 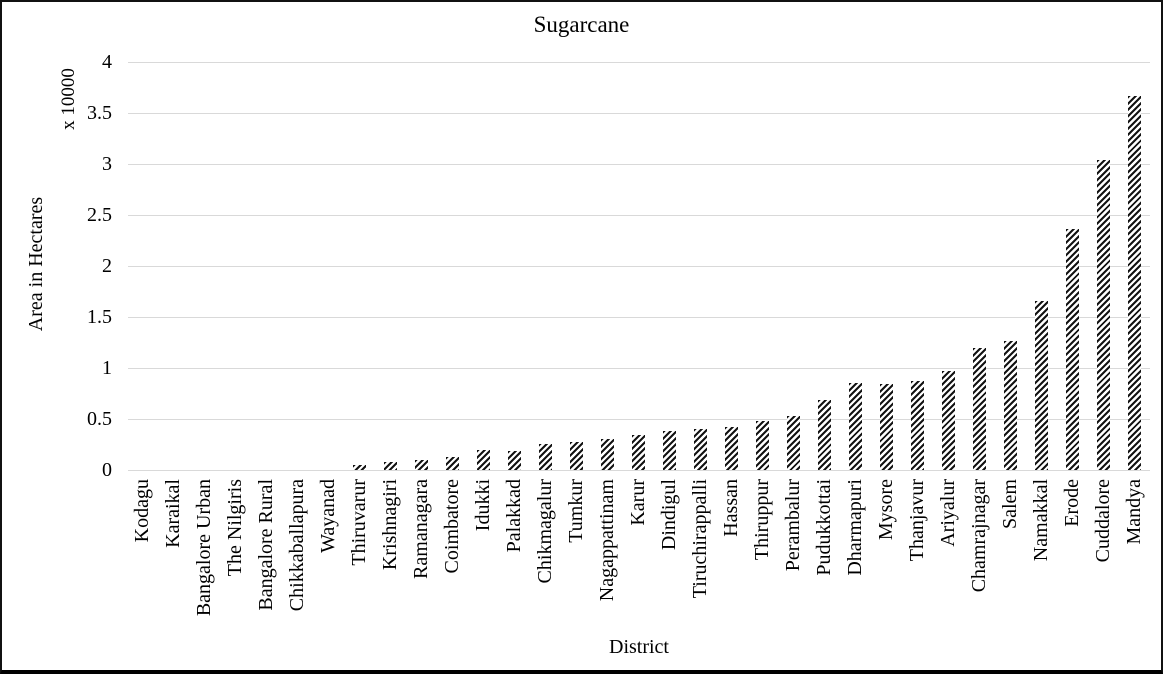 What do you see at coordinates (576, 511) in the screenshot?
I see `x-tick-label: Tumkur` at bounding box center [576, 511].